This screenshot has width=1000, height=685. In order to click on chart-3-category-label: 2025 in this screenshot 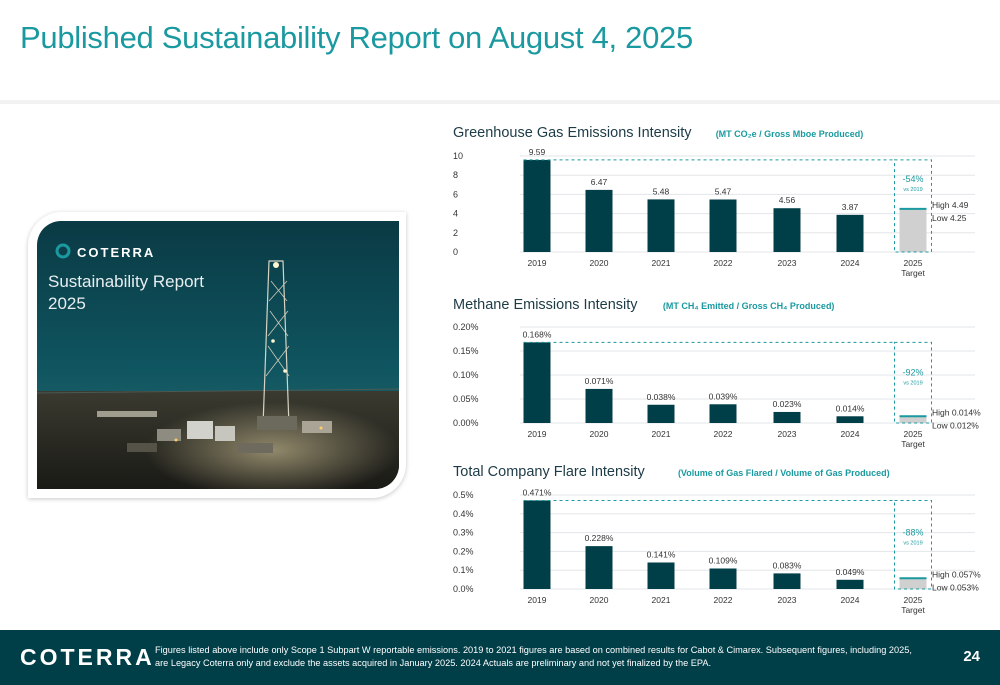, I will do `click(913, 600)`.